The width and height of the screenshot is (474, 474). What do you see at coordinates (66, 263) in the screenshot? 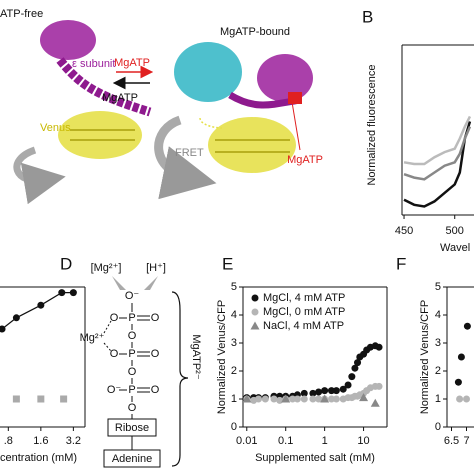
I see `panel-letter: D` at bounding box center [66, 263].